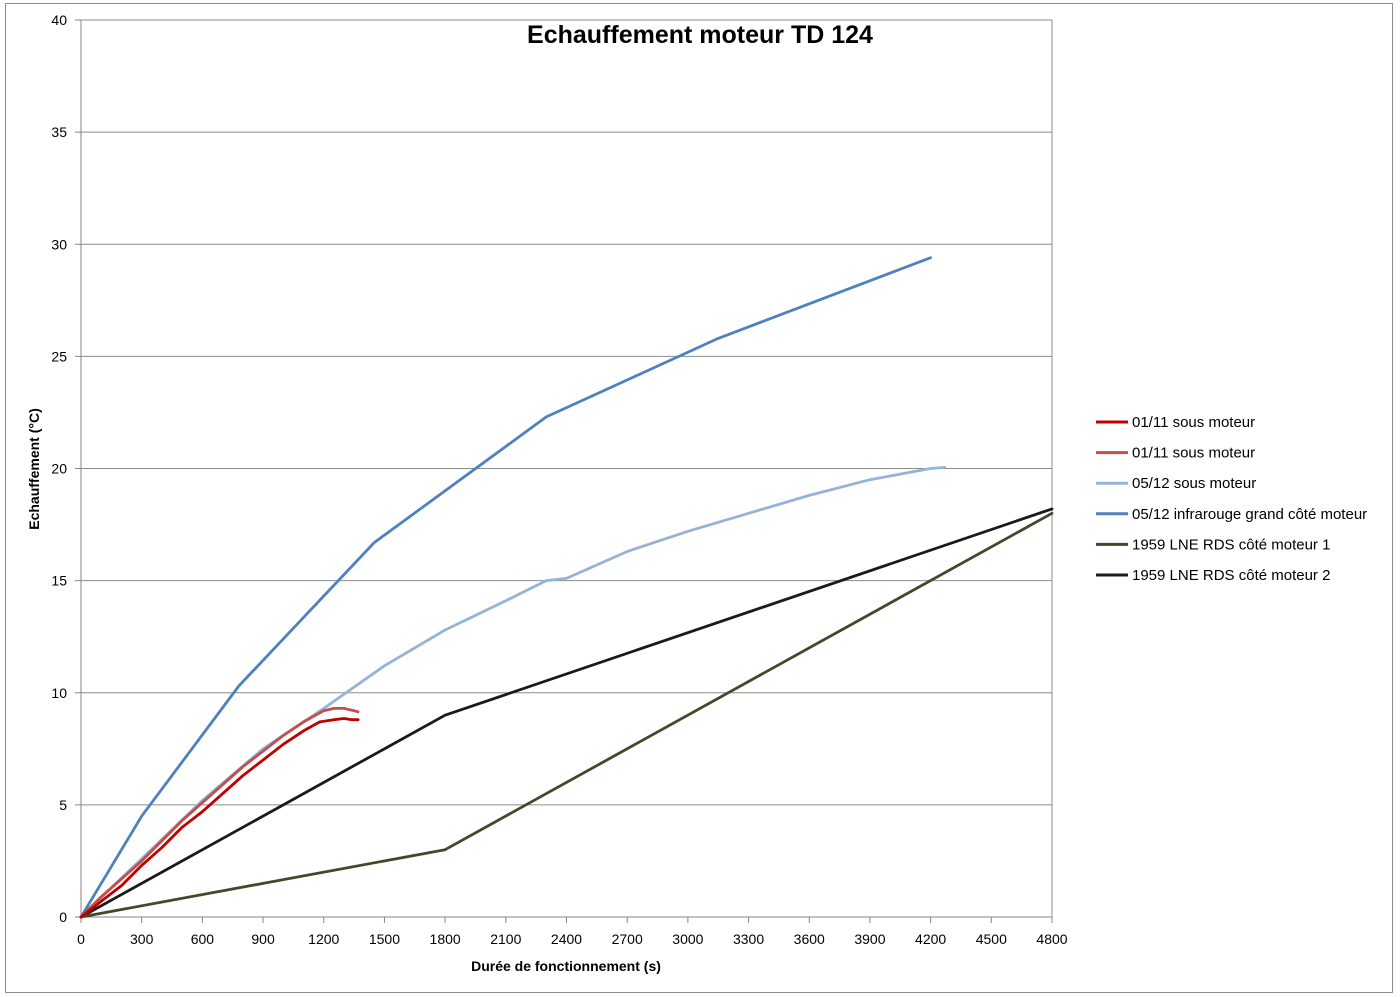 The height and width of the screenshot is (997, 1400). Describe the element at coordinates (59, 693) in the screenshot. I see `y-tick-label: 10` at that location.